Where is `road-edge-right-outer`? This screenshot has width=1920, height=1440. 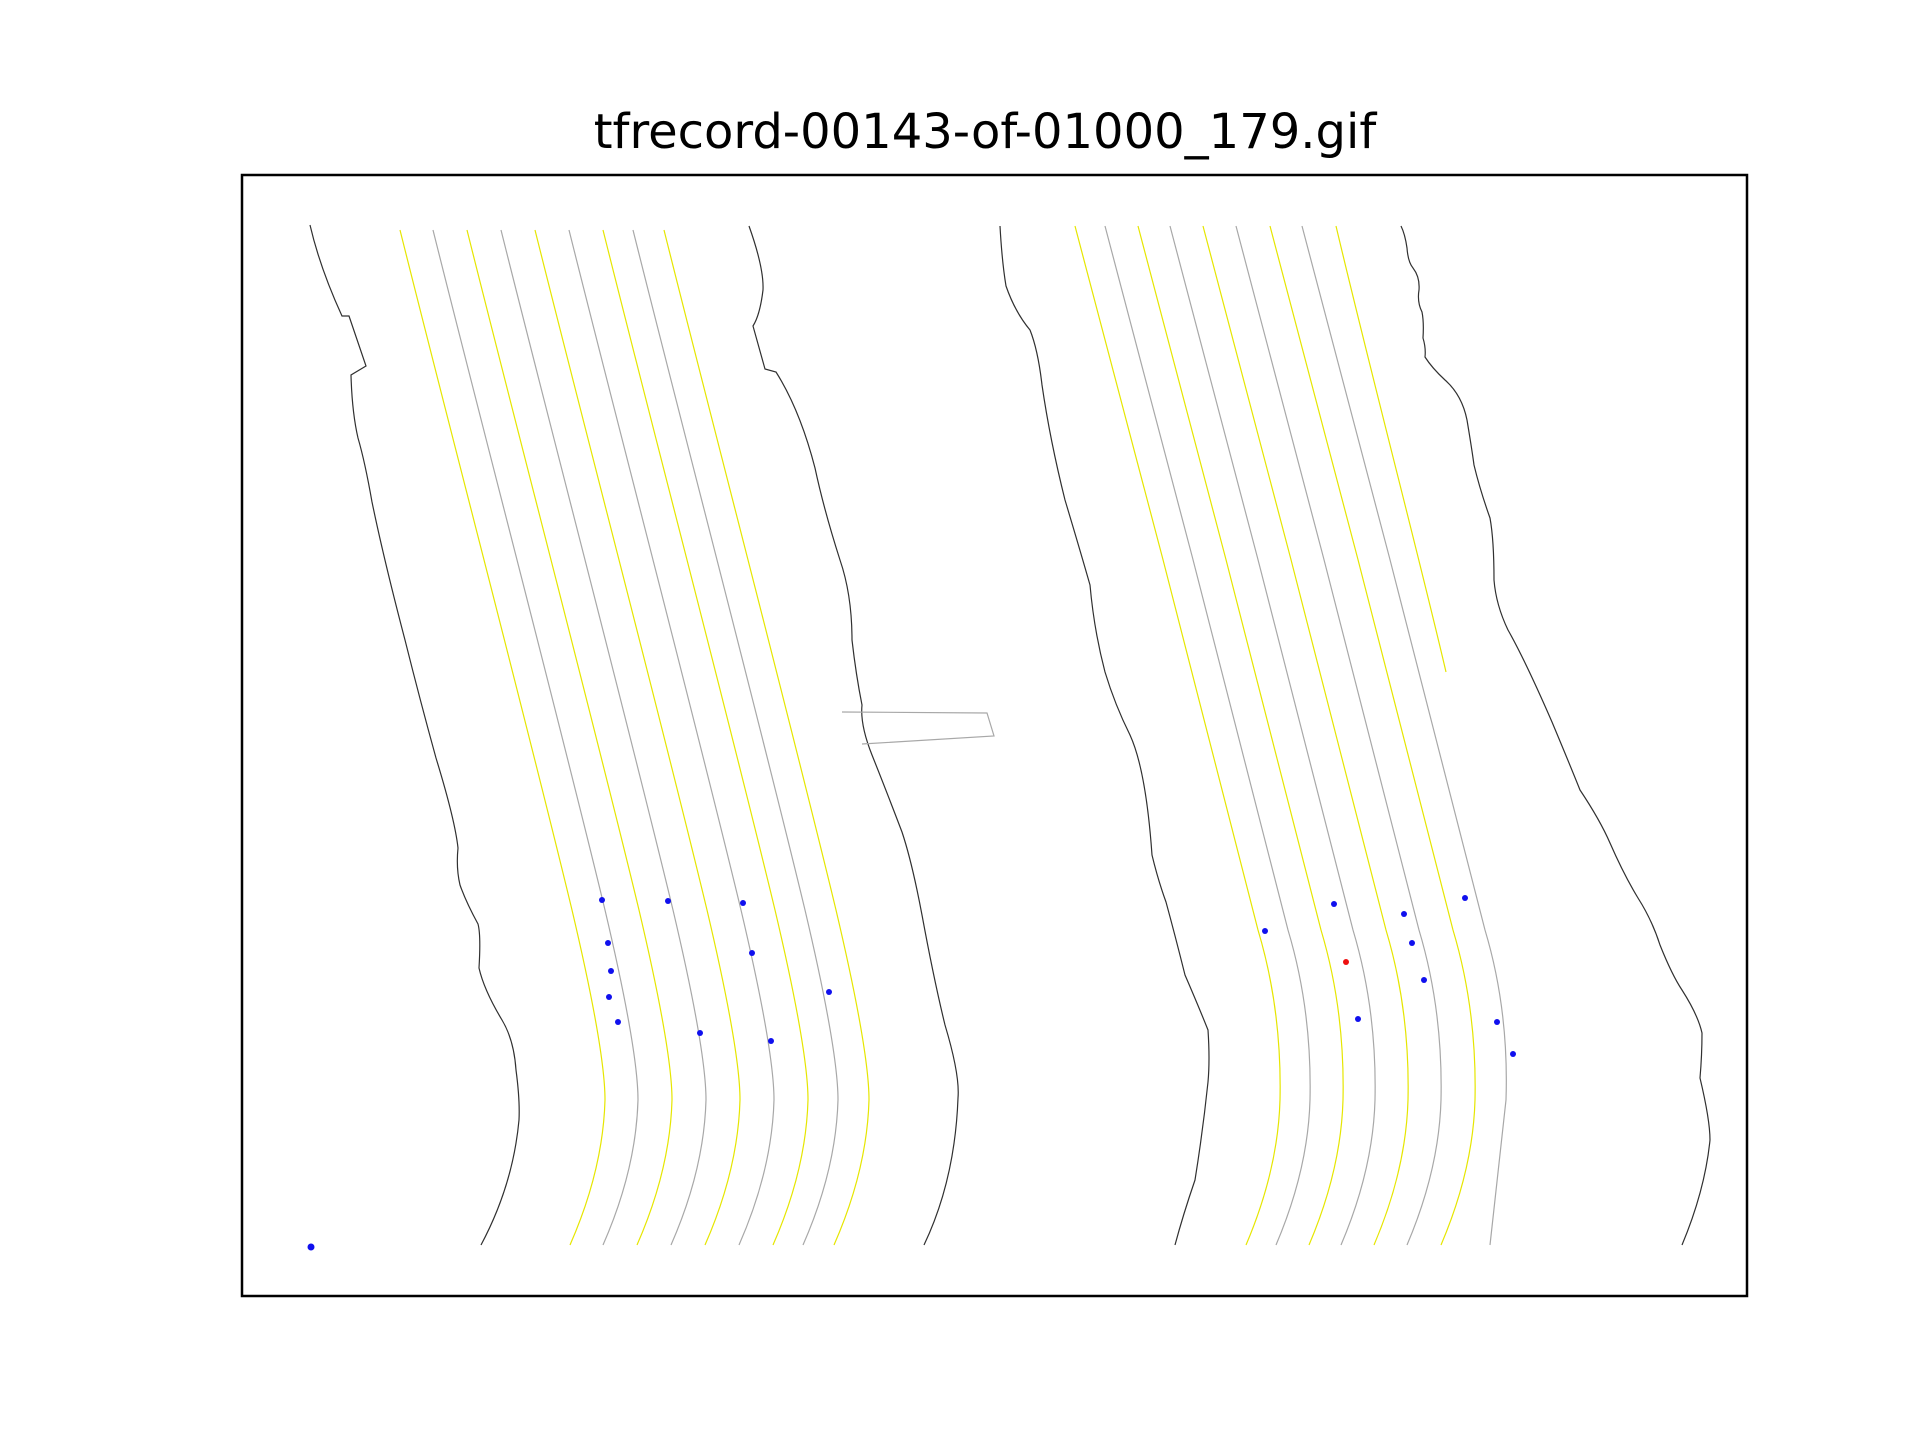 road-edge-right-outer is located at coordinates (1555, 735).